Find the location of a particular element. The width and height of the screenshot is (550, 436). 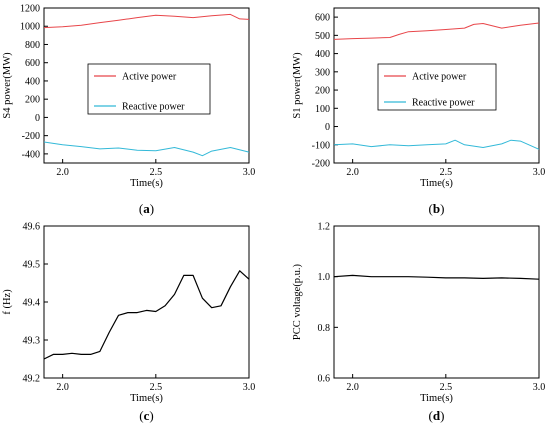

y-tick-label: 49.2 is located at coordinates (32, 379).